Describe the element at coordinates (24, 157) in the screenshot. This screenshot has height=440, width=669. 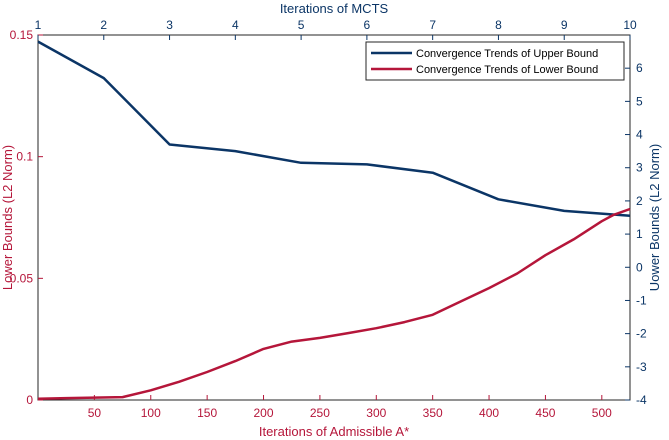
I see `y-left-tick-label: 0.1` at that location.